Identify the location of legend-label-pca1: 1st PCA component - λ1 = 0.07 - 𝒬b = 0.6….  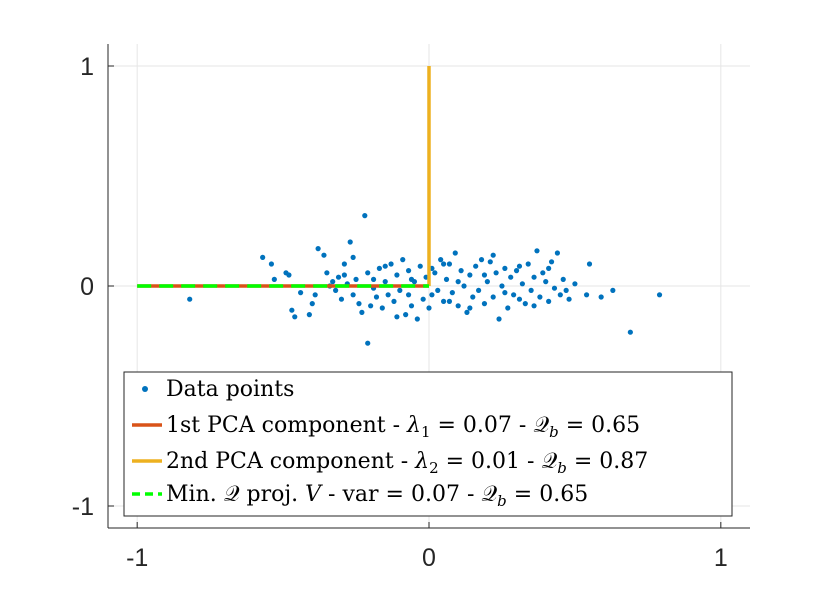
(403, 427).